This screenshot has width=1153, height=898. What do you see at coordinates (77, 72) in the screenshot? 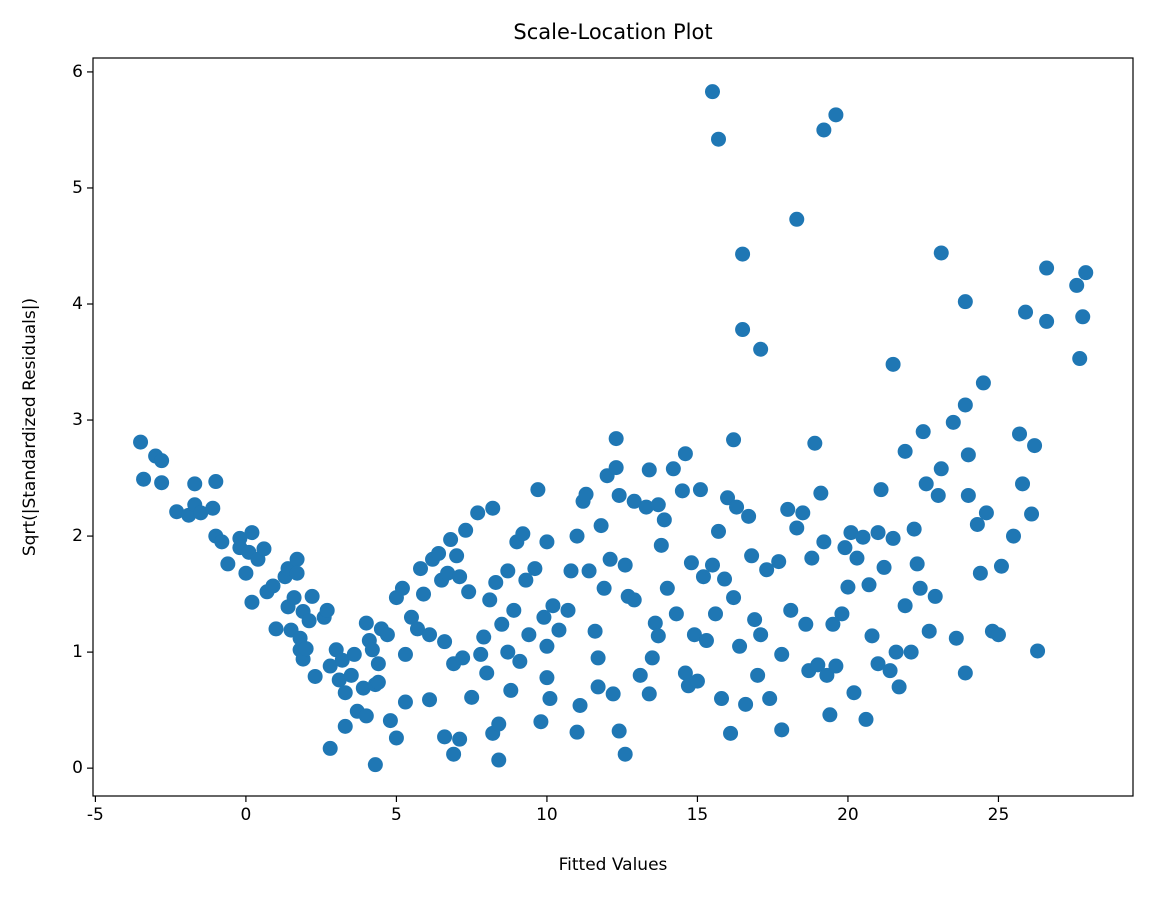
I see `y-tick-label: 6` at bounding box center [77, 72].